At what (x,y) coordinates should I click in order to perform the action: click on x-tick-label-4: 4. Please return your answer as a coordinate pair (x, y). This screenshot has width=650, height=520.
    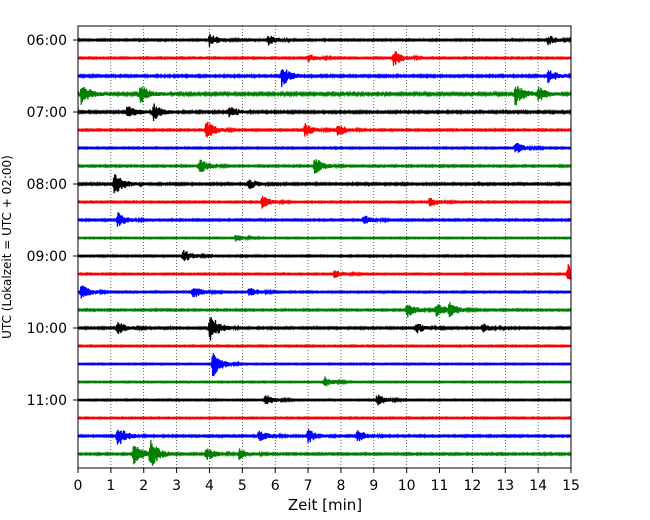
    Looking at the image, I should click on (209, 486).